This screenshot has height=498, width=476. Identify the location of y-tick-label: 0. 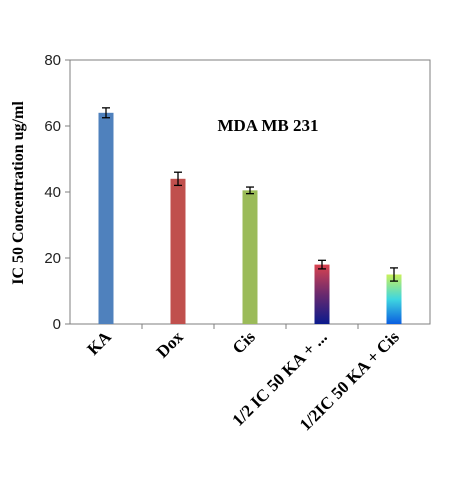
(57, 324).